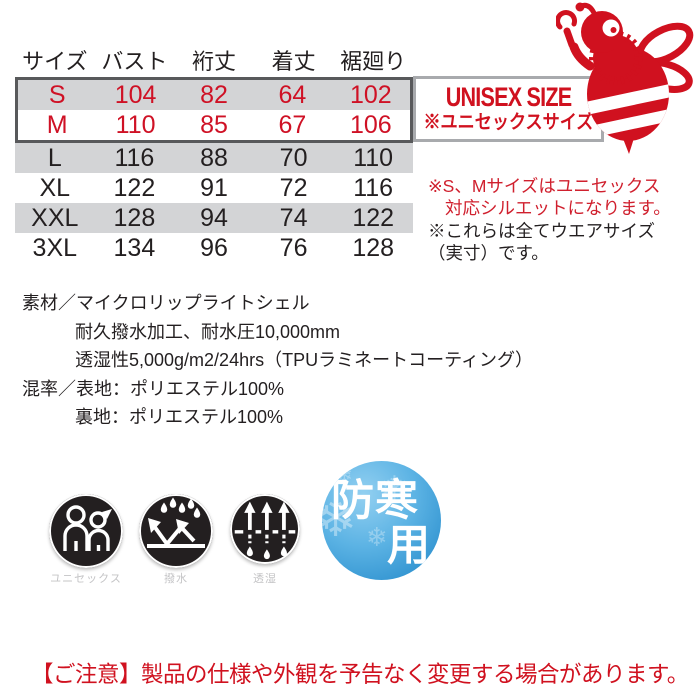 This screenshot has height=700, width=700. Describe the element at coordinates (134, 248) in the screenshot. I see `cell-bust: 134` at that location.